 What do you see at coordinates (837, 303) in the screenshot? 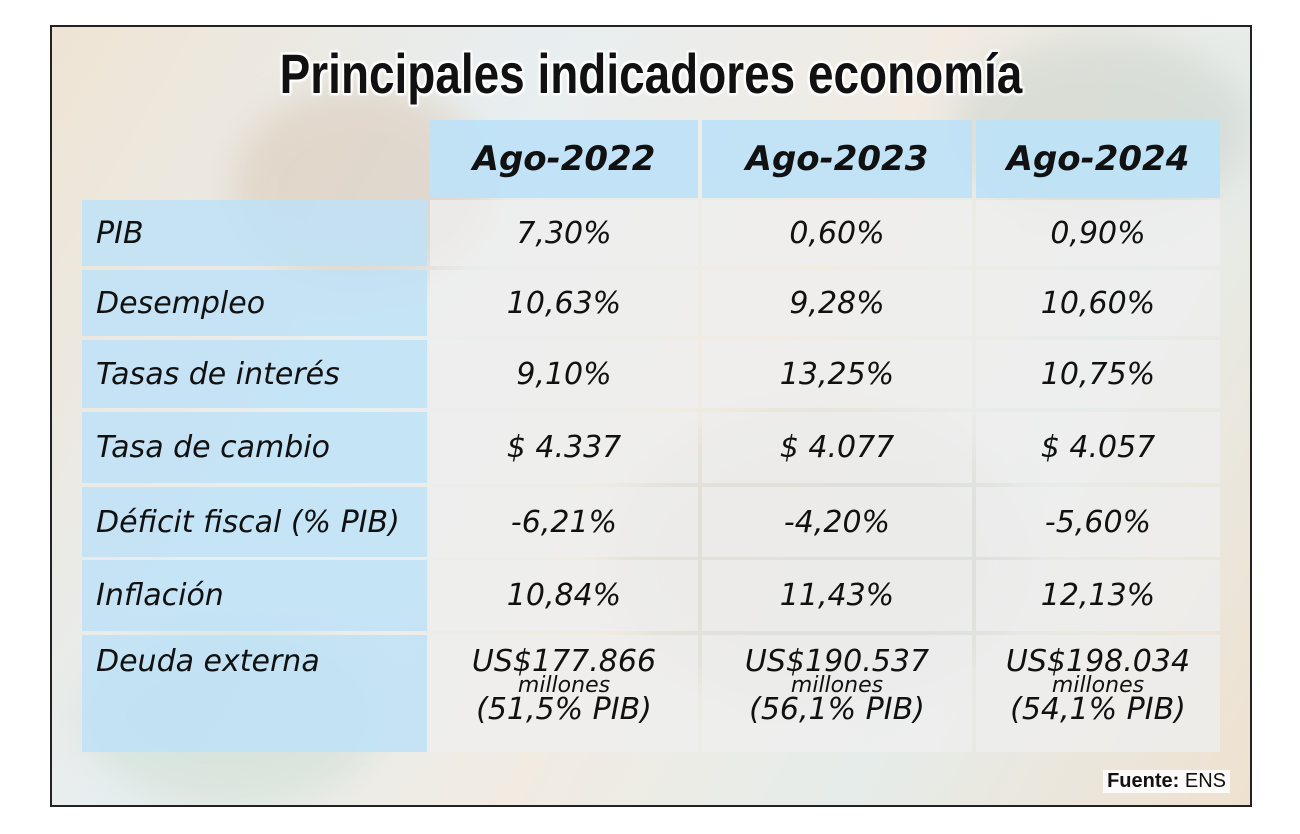
I see `table-cell: 9,28%` at bounding box center [837, 303].